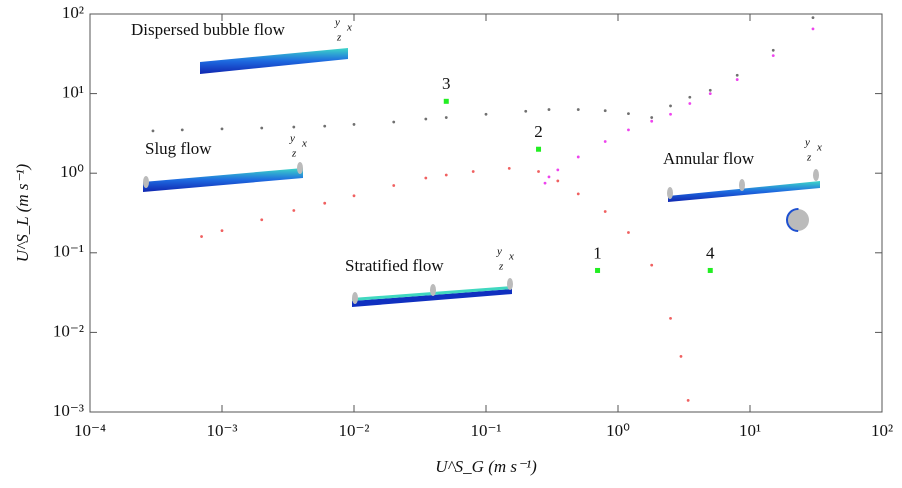 The image size is (902, 488). Describe the element at coordinates (597, 252) in the screenshot. I see `case-label: 1` at that location.